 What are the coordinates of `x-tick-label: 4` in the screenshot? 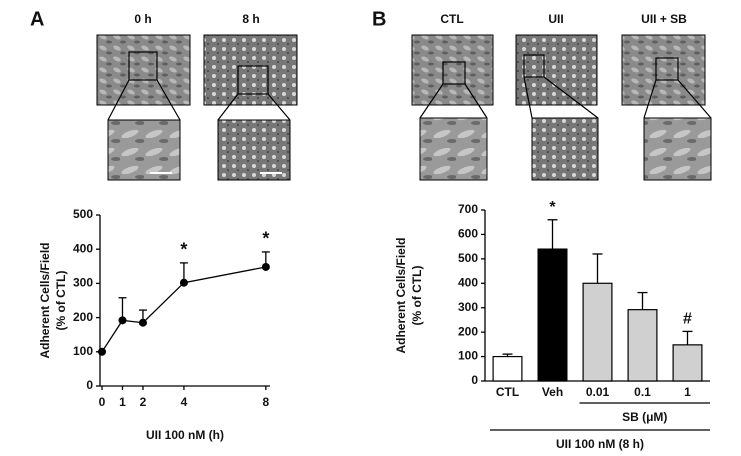 It's located at (184, 402).